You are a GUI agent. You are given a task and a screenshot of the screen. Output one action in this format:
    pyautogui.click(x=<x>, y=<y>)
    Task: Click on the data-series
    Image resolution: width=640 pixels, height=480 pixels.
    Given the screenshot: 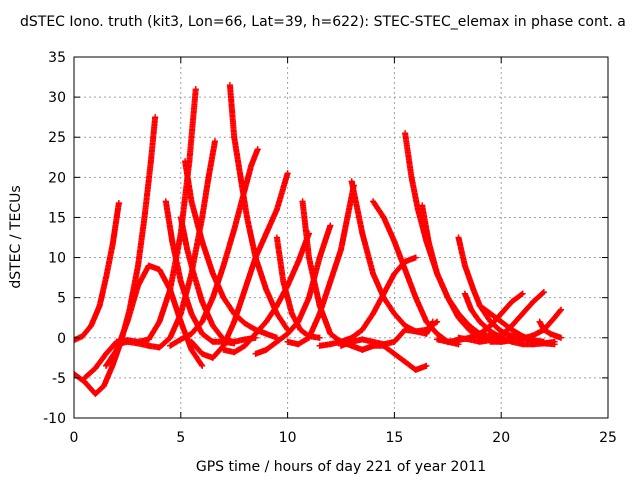 What is the action you would take?
    pyautogui.click(x=218, y=279)
    